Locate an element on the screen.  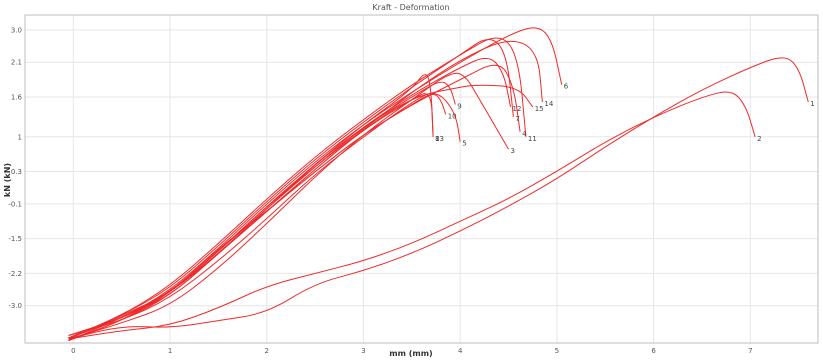
y-tick-label: -3.0 is located at coordinates (15, 306).